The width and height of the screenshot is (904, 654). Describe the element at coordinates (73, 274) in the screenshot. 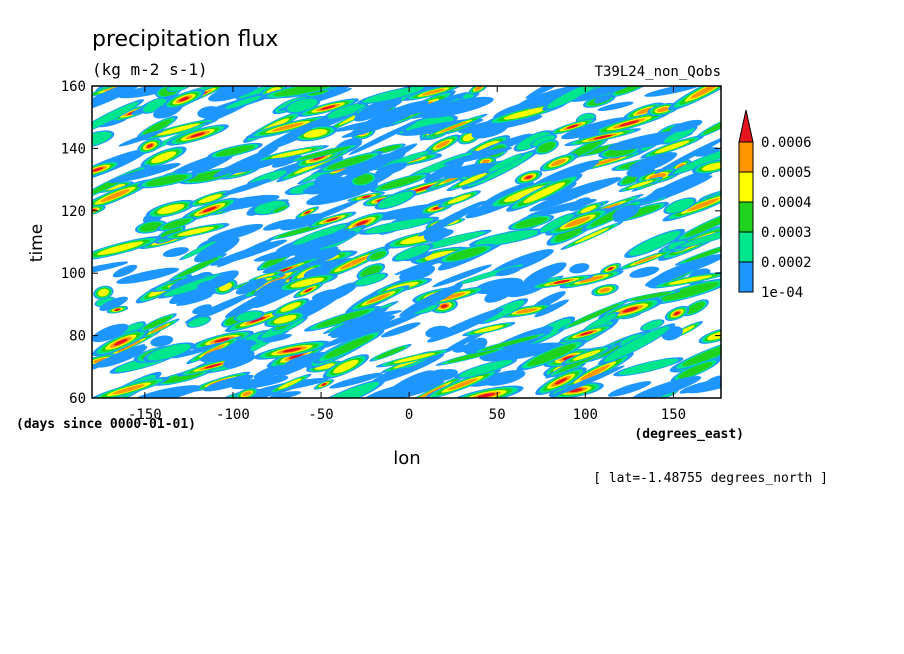

I see `y-tick-label: 100` at that location.